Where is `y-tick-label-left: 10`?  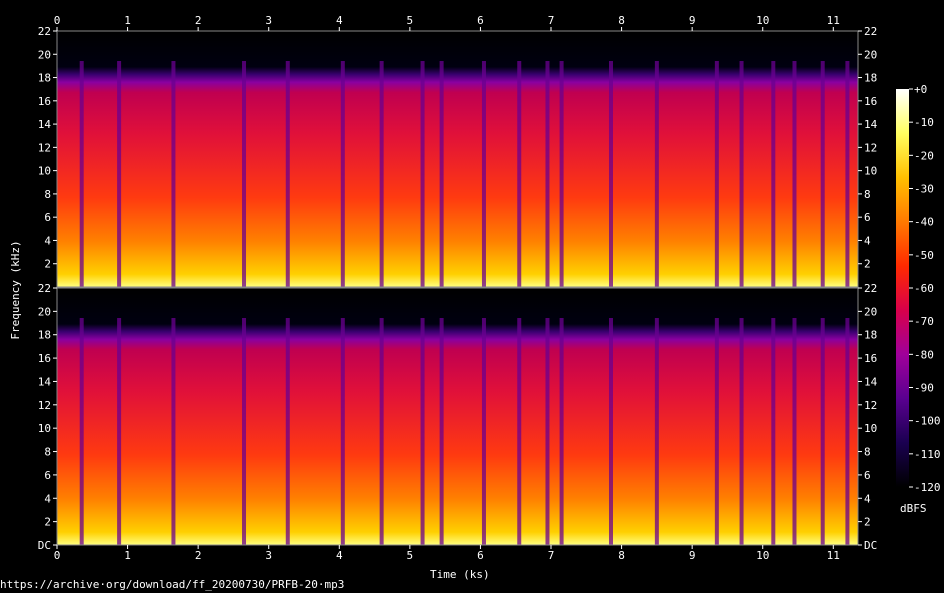 y-tick-label-left: 10 is located at coordinates (44, 171).